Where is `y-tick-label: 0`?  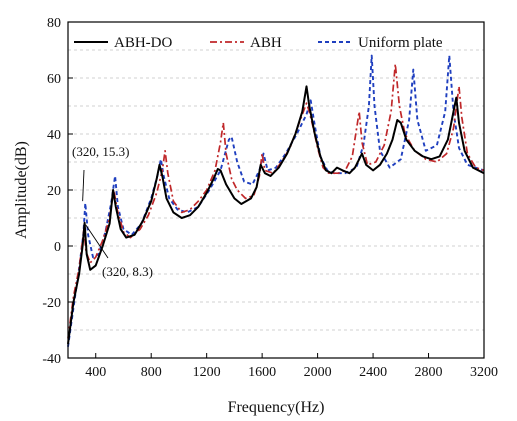
y-tick-label: 0 is located at coordinates (57, 247).